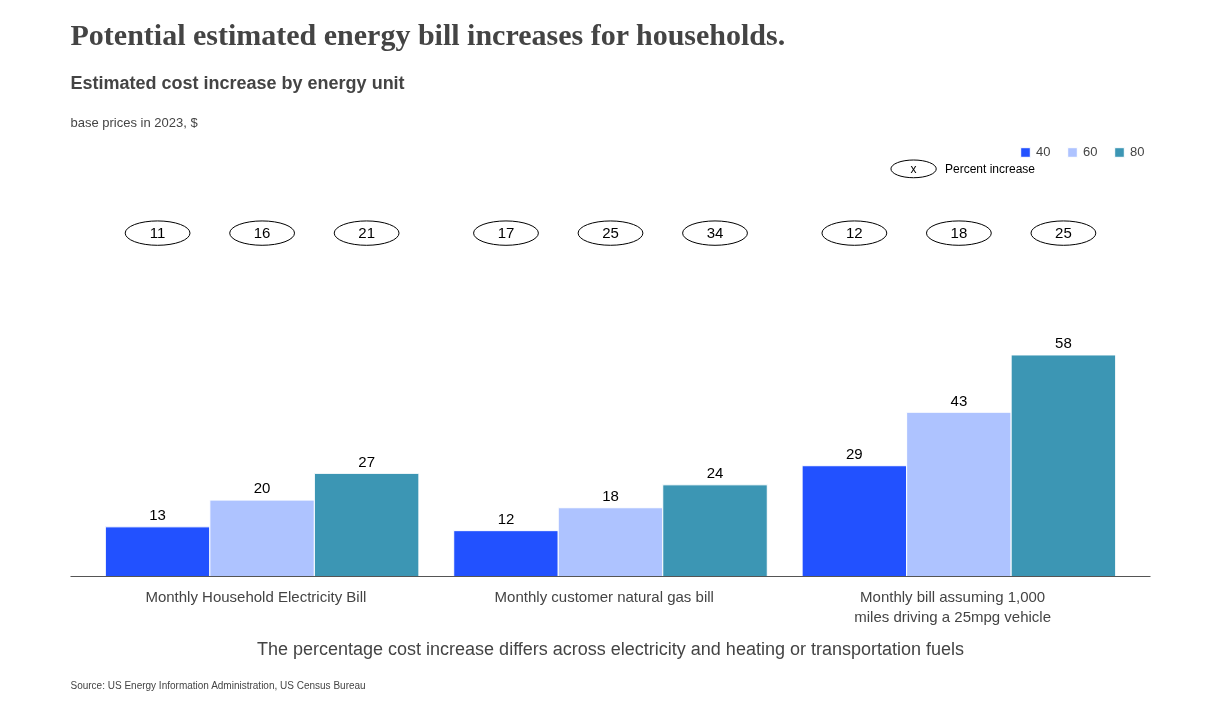 This screenshot has width=1210, height=711. What do you see at coordinates (262, 488) in the screenshot?
I see `data-label: 20` at bounding box center [262, 488].